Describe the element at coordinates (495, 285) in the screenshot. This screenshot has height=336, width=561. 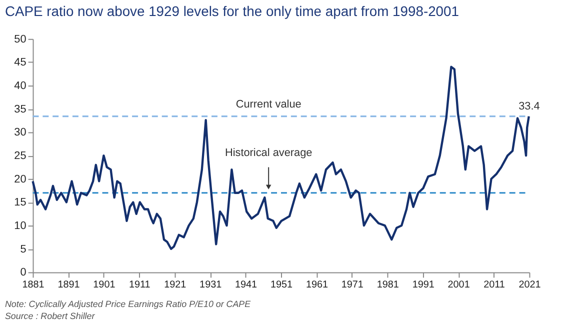
I see `x-tick-label: 2011` at that location.